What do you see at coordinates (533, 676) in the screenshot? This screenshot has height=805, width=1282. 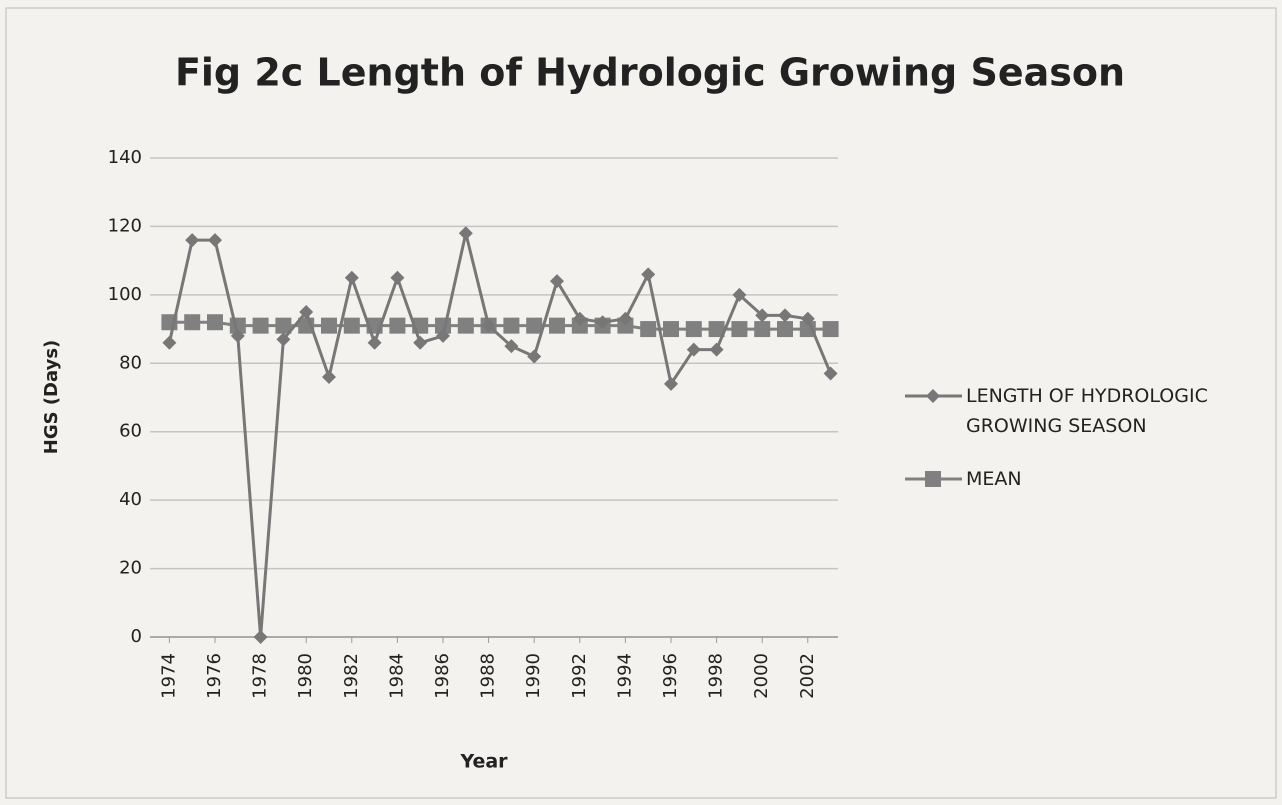 I see `x-tick-label: 1990` at bounding box center [533, 676].